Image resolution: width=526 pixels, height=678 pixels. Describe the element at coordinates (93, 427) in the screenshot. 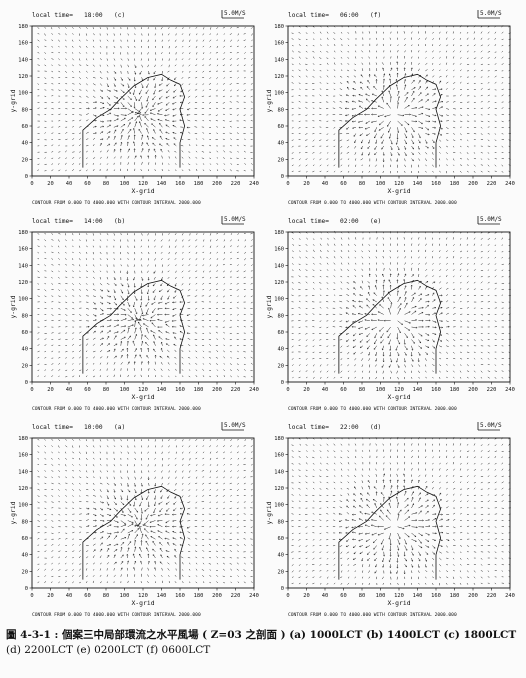

I see `time-value: 10:00` at that location.